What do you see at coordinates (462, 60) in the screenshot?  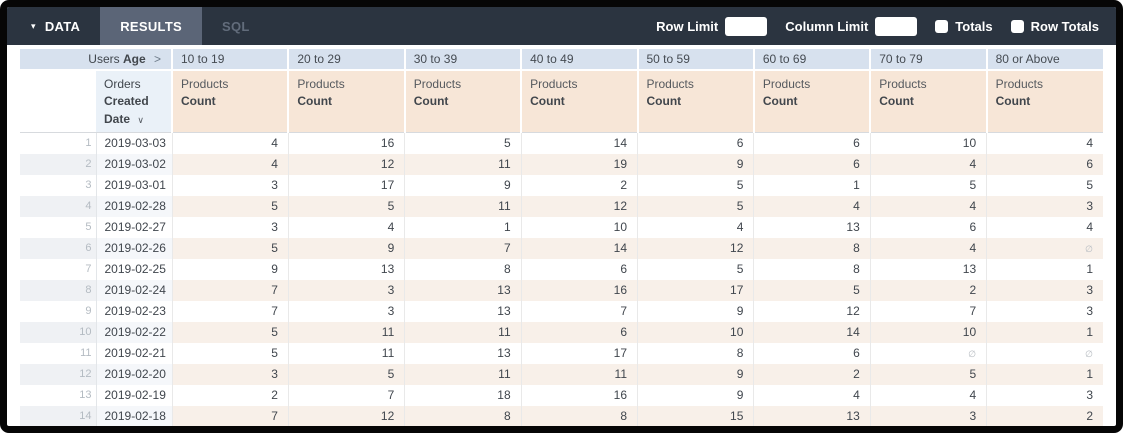 I see `pivot-group-header: 30 to 39` at bounding box center [462, 60].